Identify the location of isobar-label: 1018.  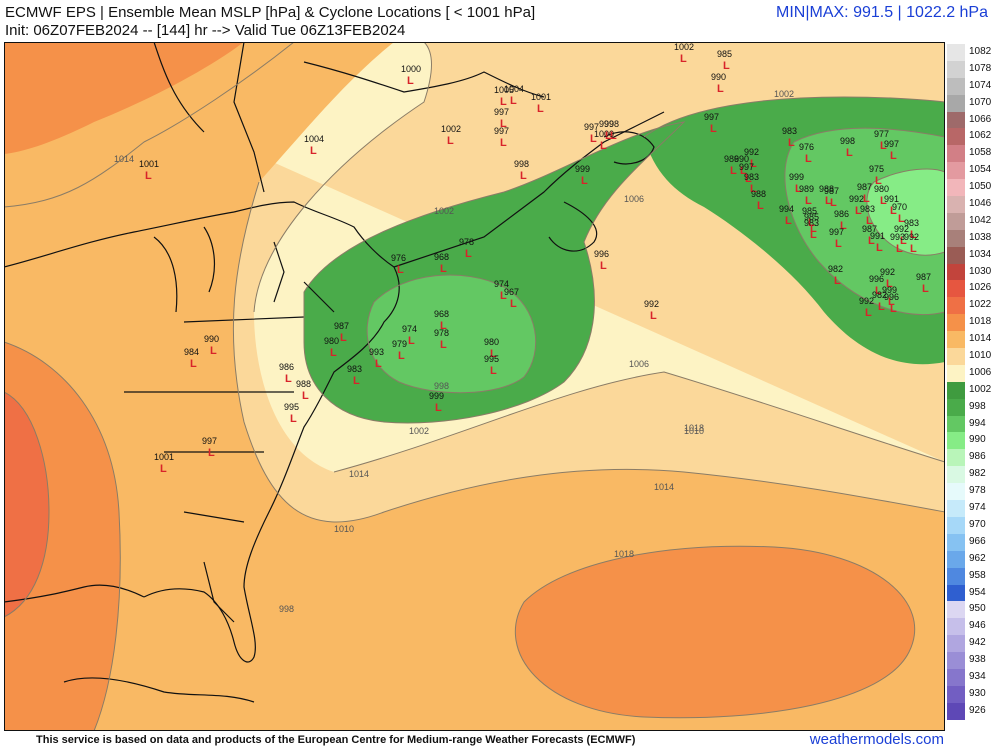
(694, 428).